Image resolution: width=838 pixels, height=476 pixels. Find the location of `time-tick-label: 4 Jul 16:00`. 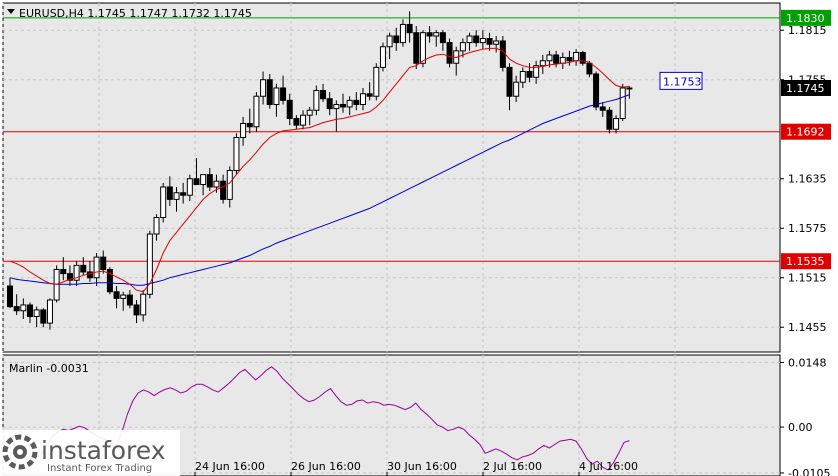

time-tick-label: 4 Jul 16:00 is located at coordinates (608, 466).